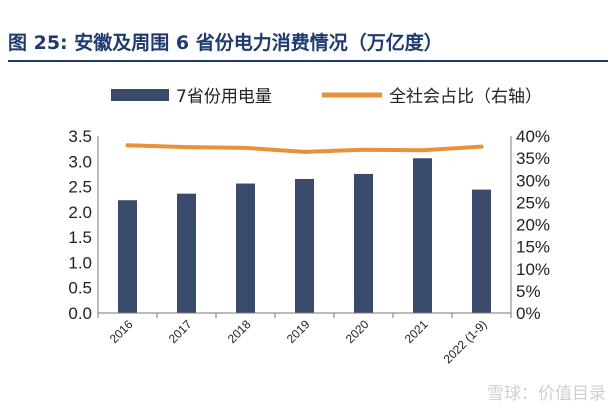 The width and height of the screenshot is (616, 412). I want to click on y-tick-label: 2.0, so click(80, 212).